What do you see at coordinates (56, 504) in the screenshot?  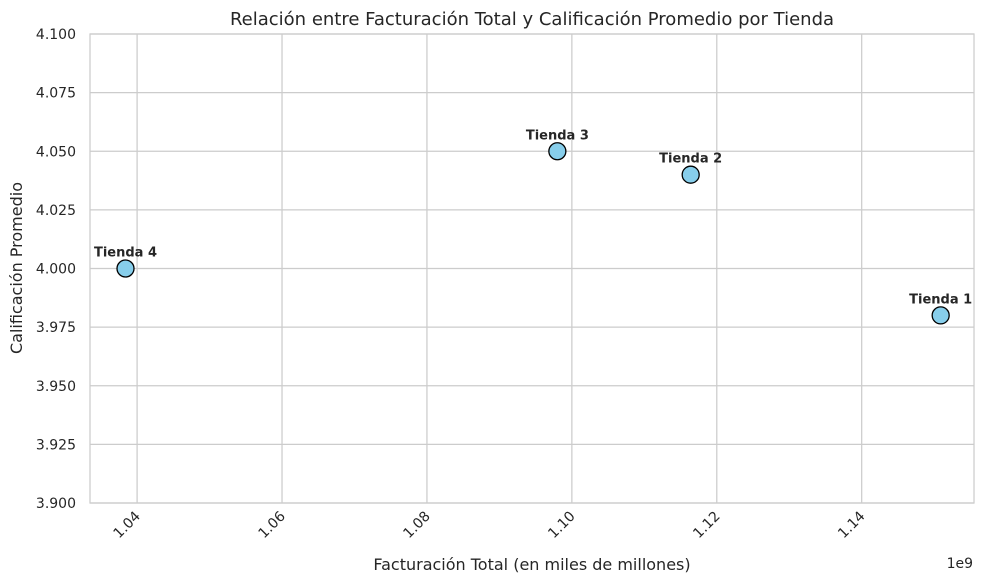 I see `y-tick-label: 3.900` at bounding box center [56, 504].